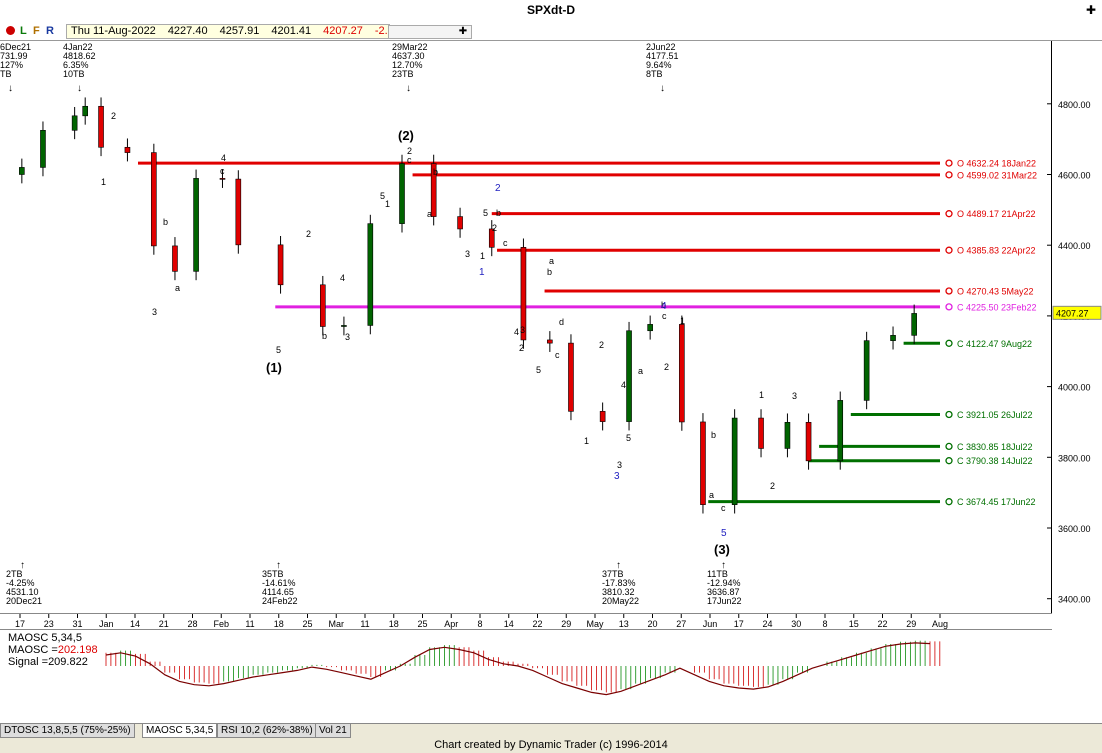  I want to click on bar-open: 4227.40, so click(187, 31).